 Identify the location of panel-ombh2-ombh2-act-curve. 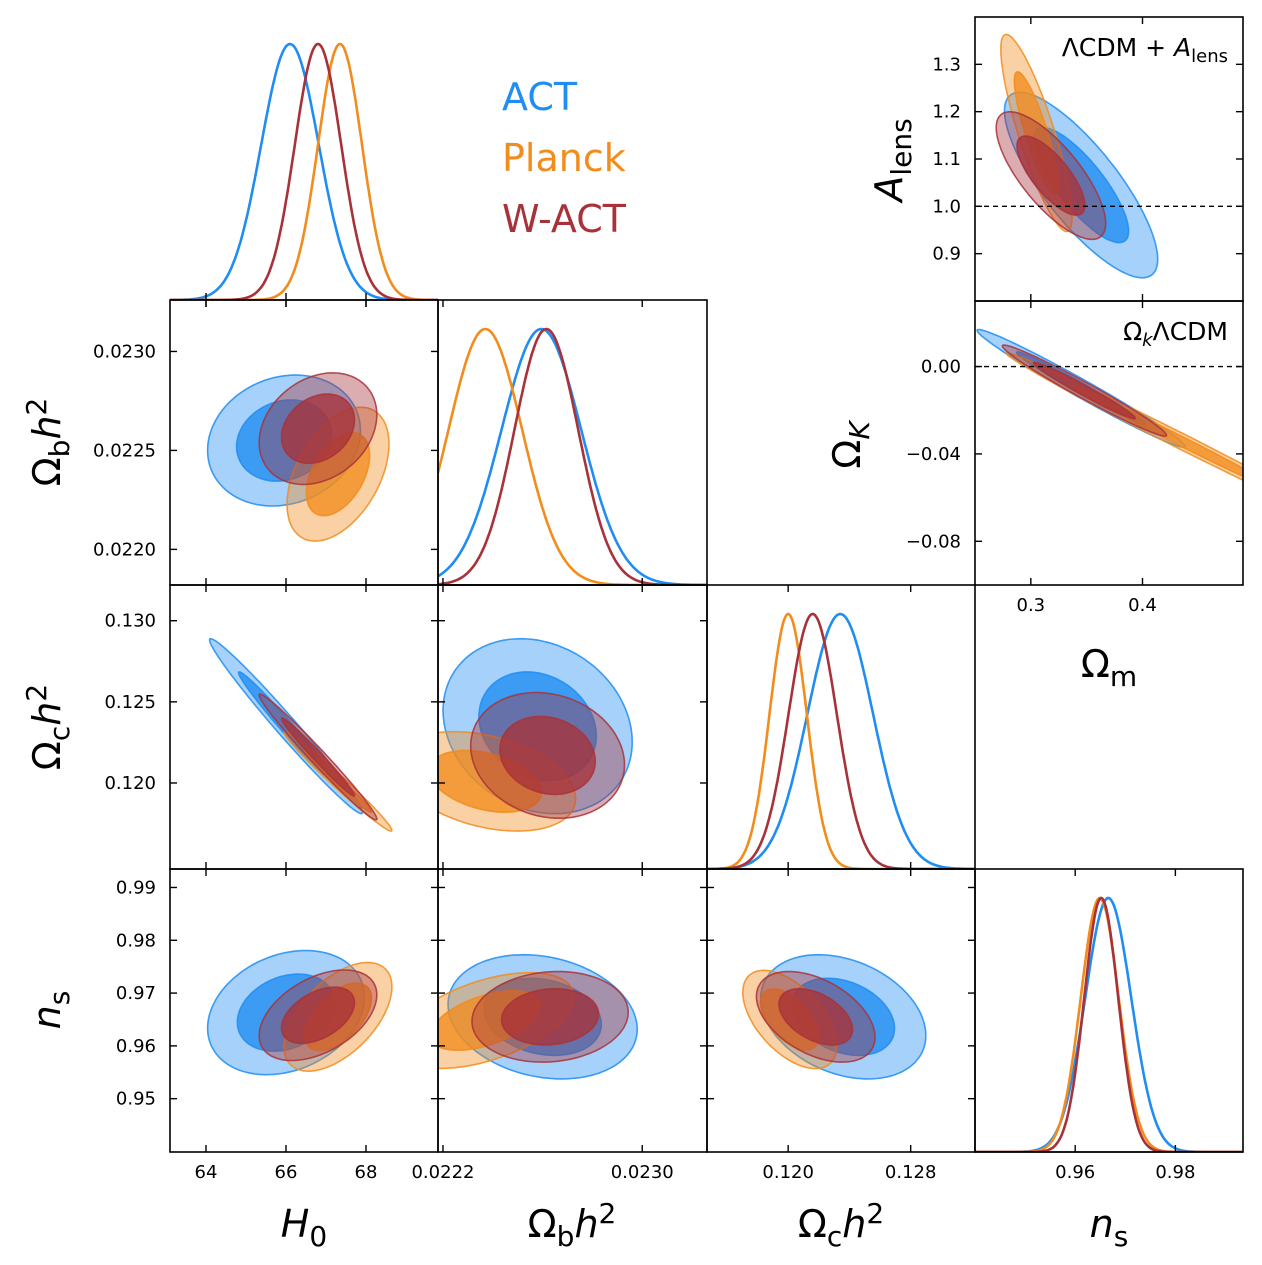
(572, 456).